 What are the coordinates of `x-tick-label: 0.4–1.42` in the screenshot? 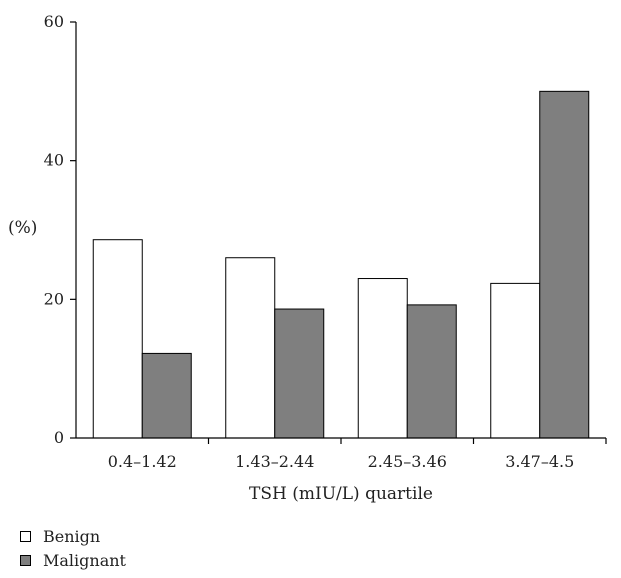 It's located at (142, 461).